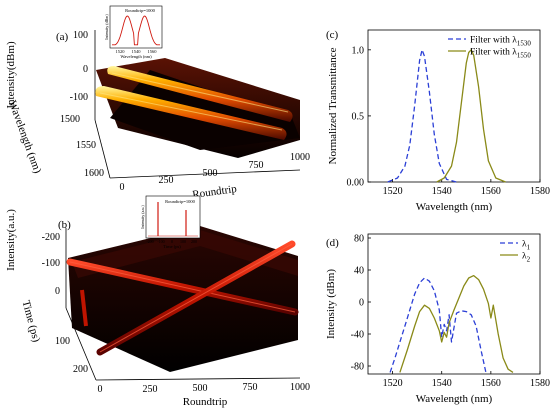 The width and height of the screenshot is (550, 412). Describe the element at coordinates (100, 389) in the screenshot. I see `panel-b-x-tick: 0` at that location.